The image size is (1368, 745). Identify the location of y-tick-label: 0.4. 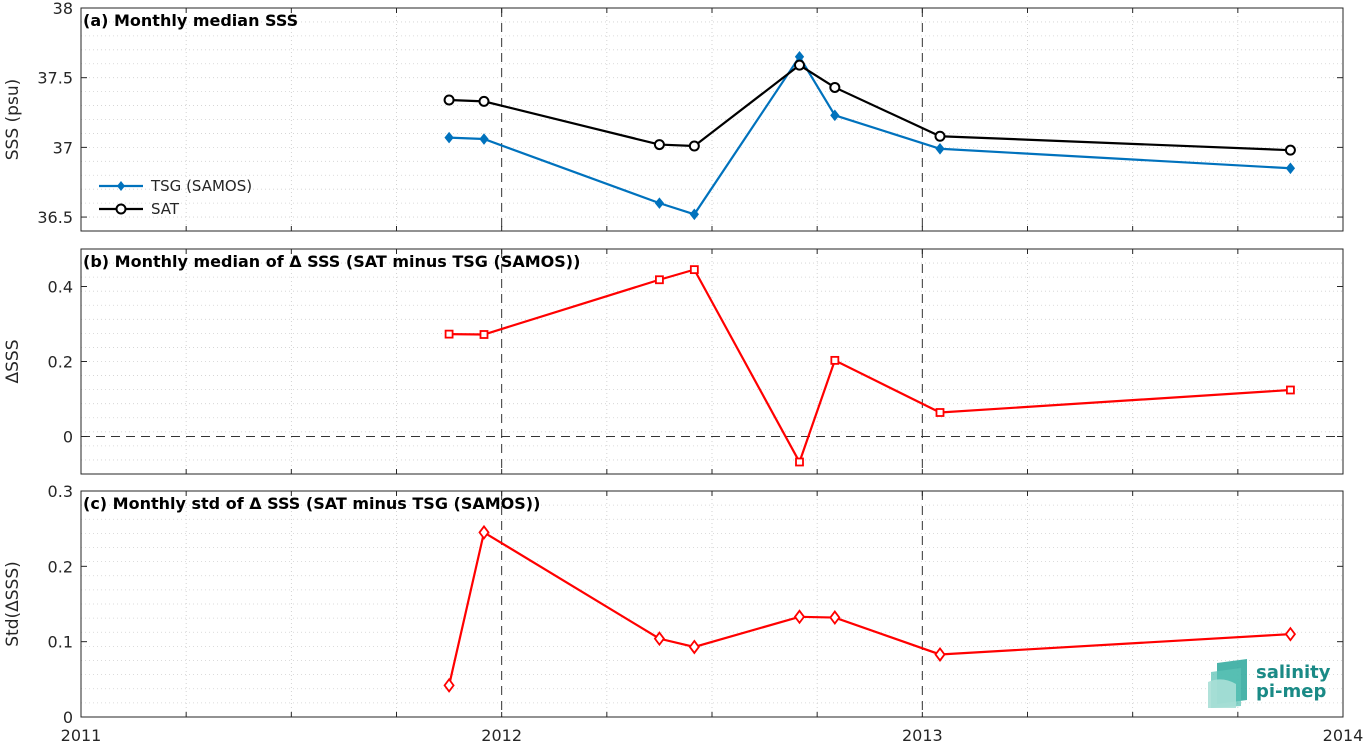
(60, 287).